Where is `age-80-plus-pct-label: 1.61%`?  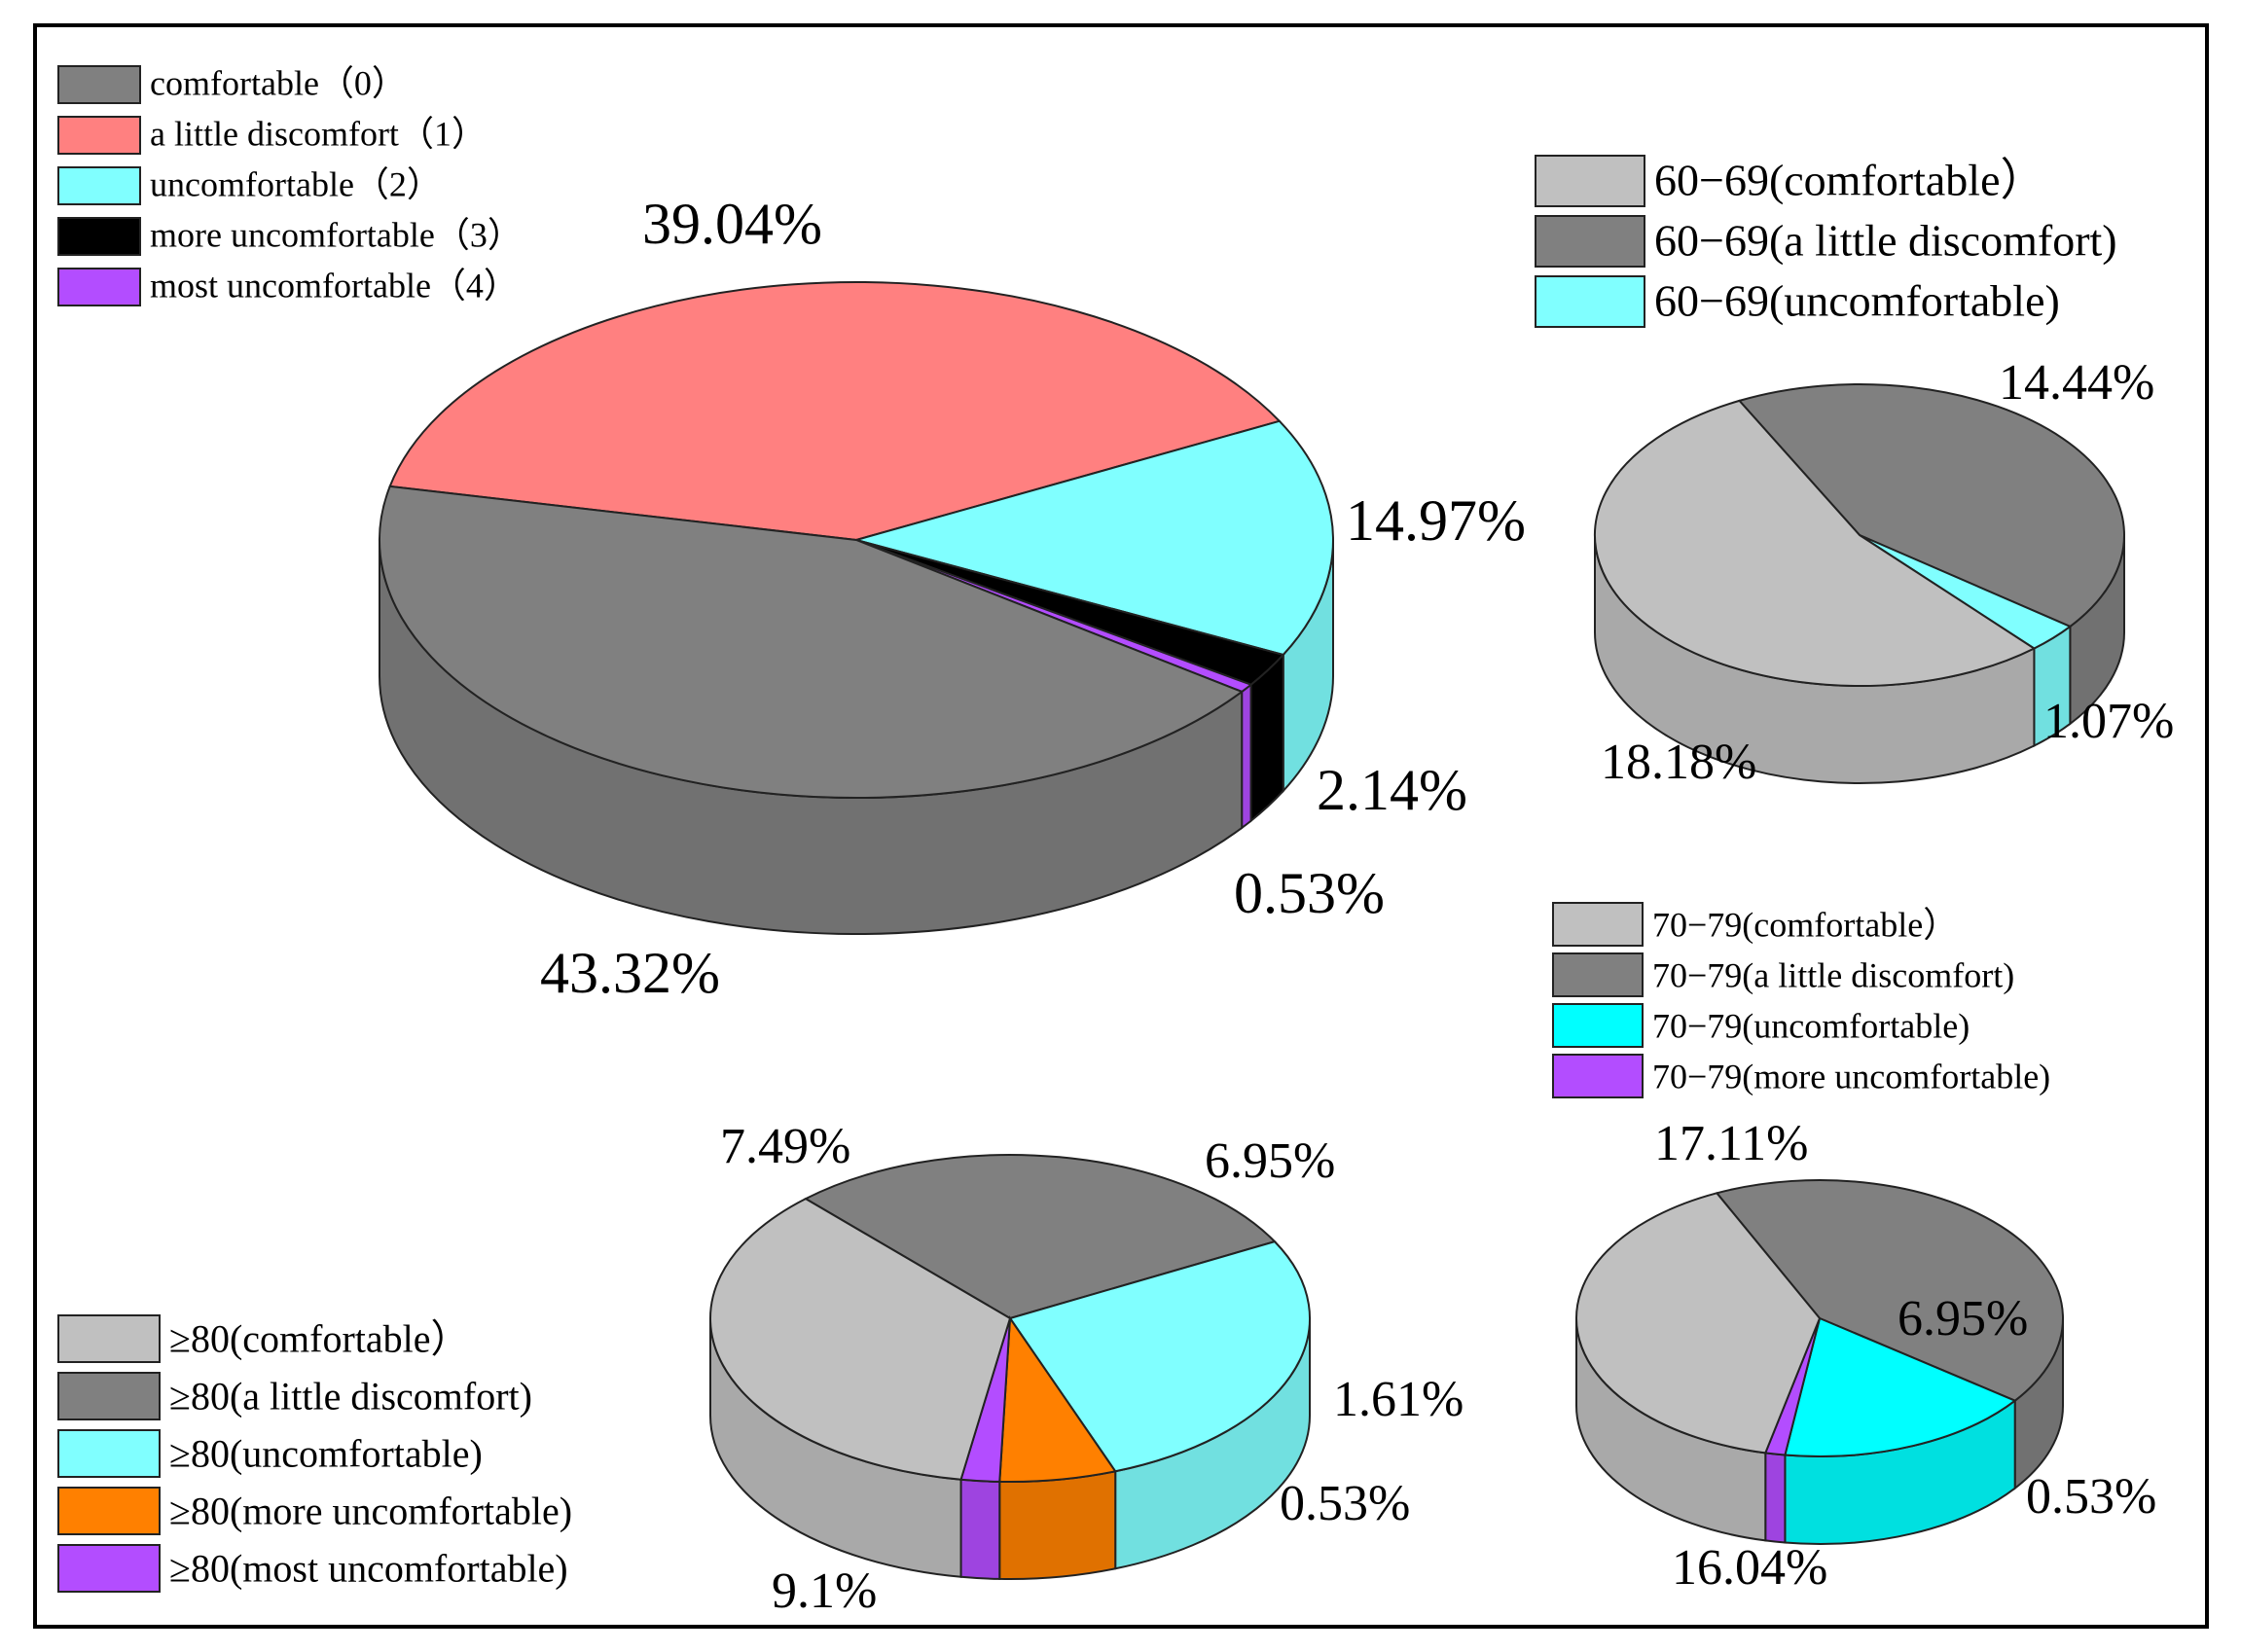 age-80-plus-pct-label: 1.61% is located at coordinates (1398, 1399).